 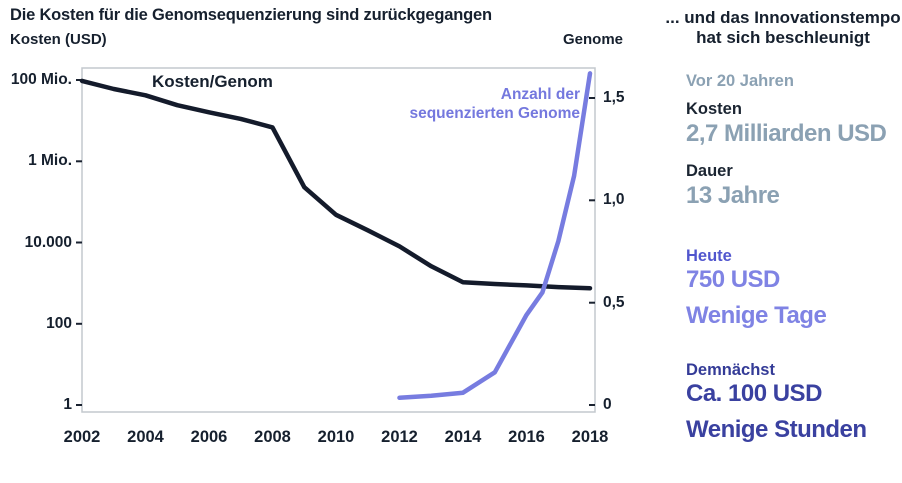 What do you see at coordinates (714, 109) in the screenshot?
I see `fact-label-kosten: Kosten` at bounding box center [714, 109].